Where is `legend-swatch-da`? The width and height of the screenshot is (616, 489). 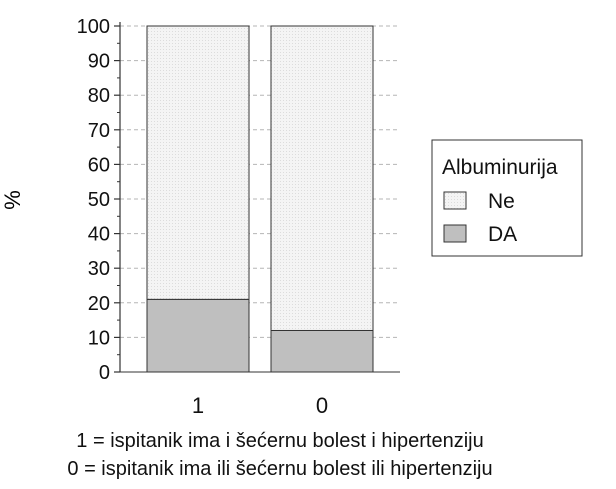 legend-swatch-da is located at coordinates (455, 233).